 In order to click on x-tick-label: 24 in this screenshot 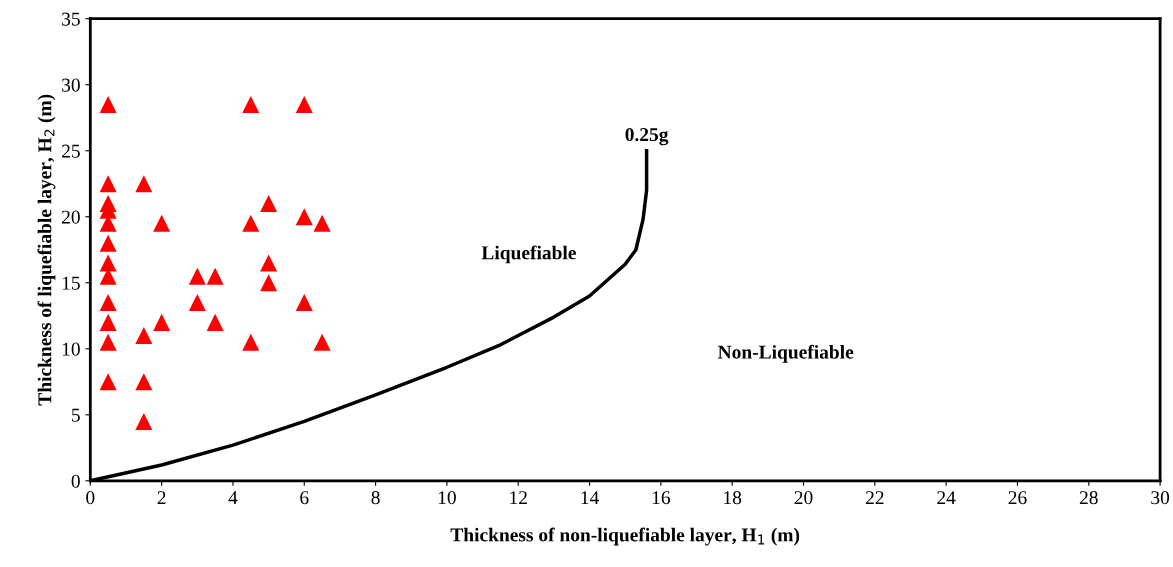, I will do `click(946, 498)`.